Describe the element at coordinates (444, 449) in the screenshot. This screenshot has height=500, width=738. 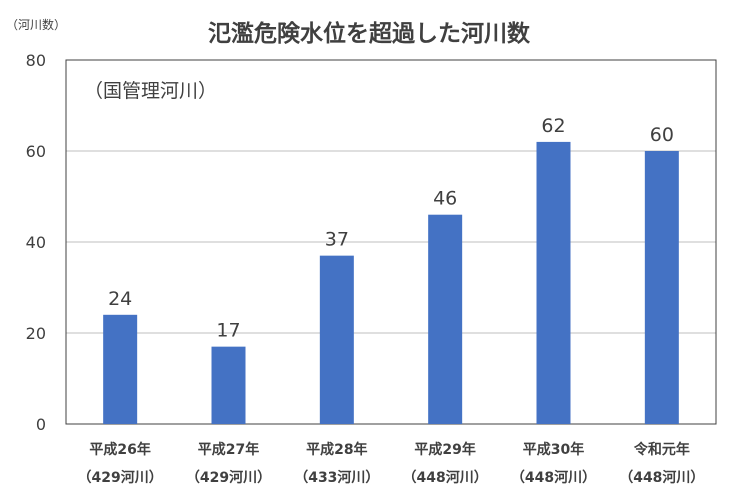
I see `x-tick-label: 平成29年` at that location.